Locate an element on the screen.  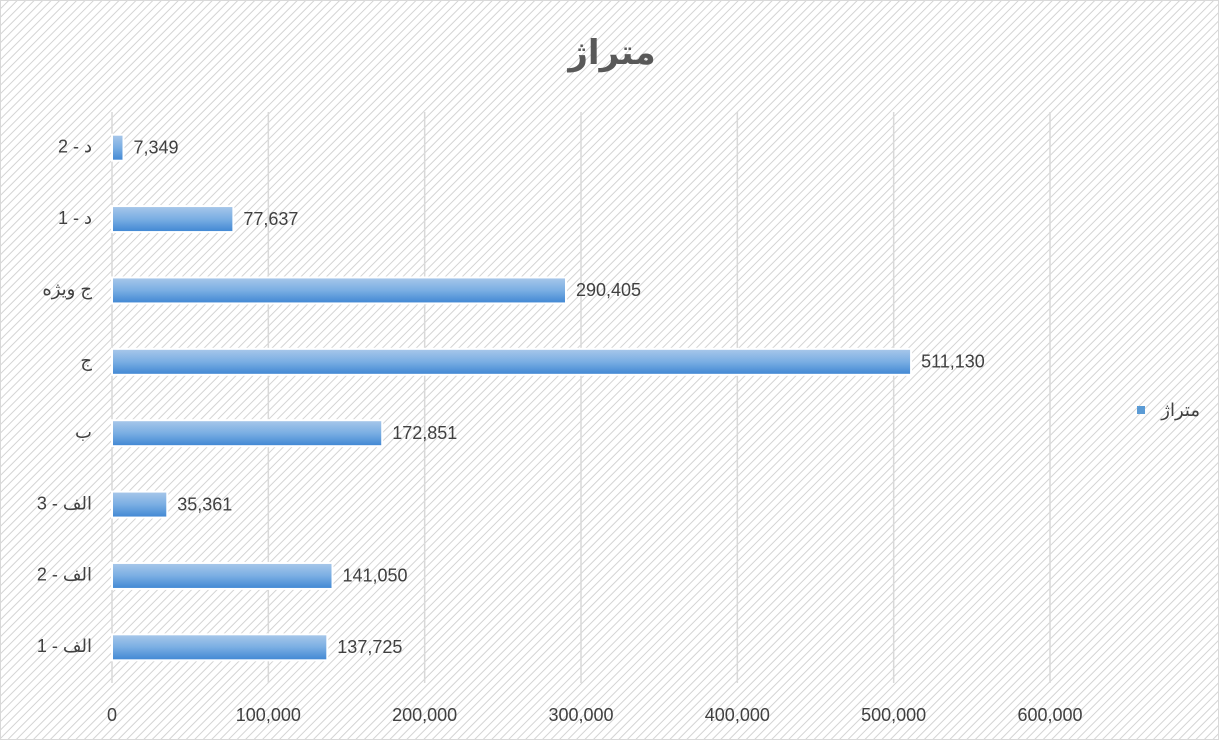
data-label: 141,050 is located at coordinates (375, 576).